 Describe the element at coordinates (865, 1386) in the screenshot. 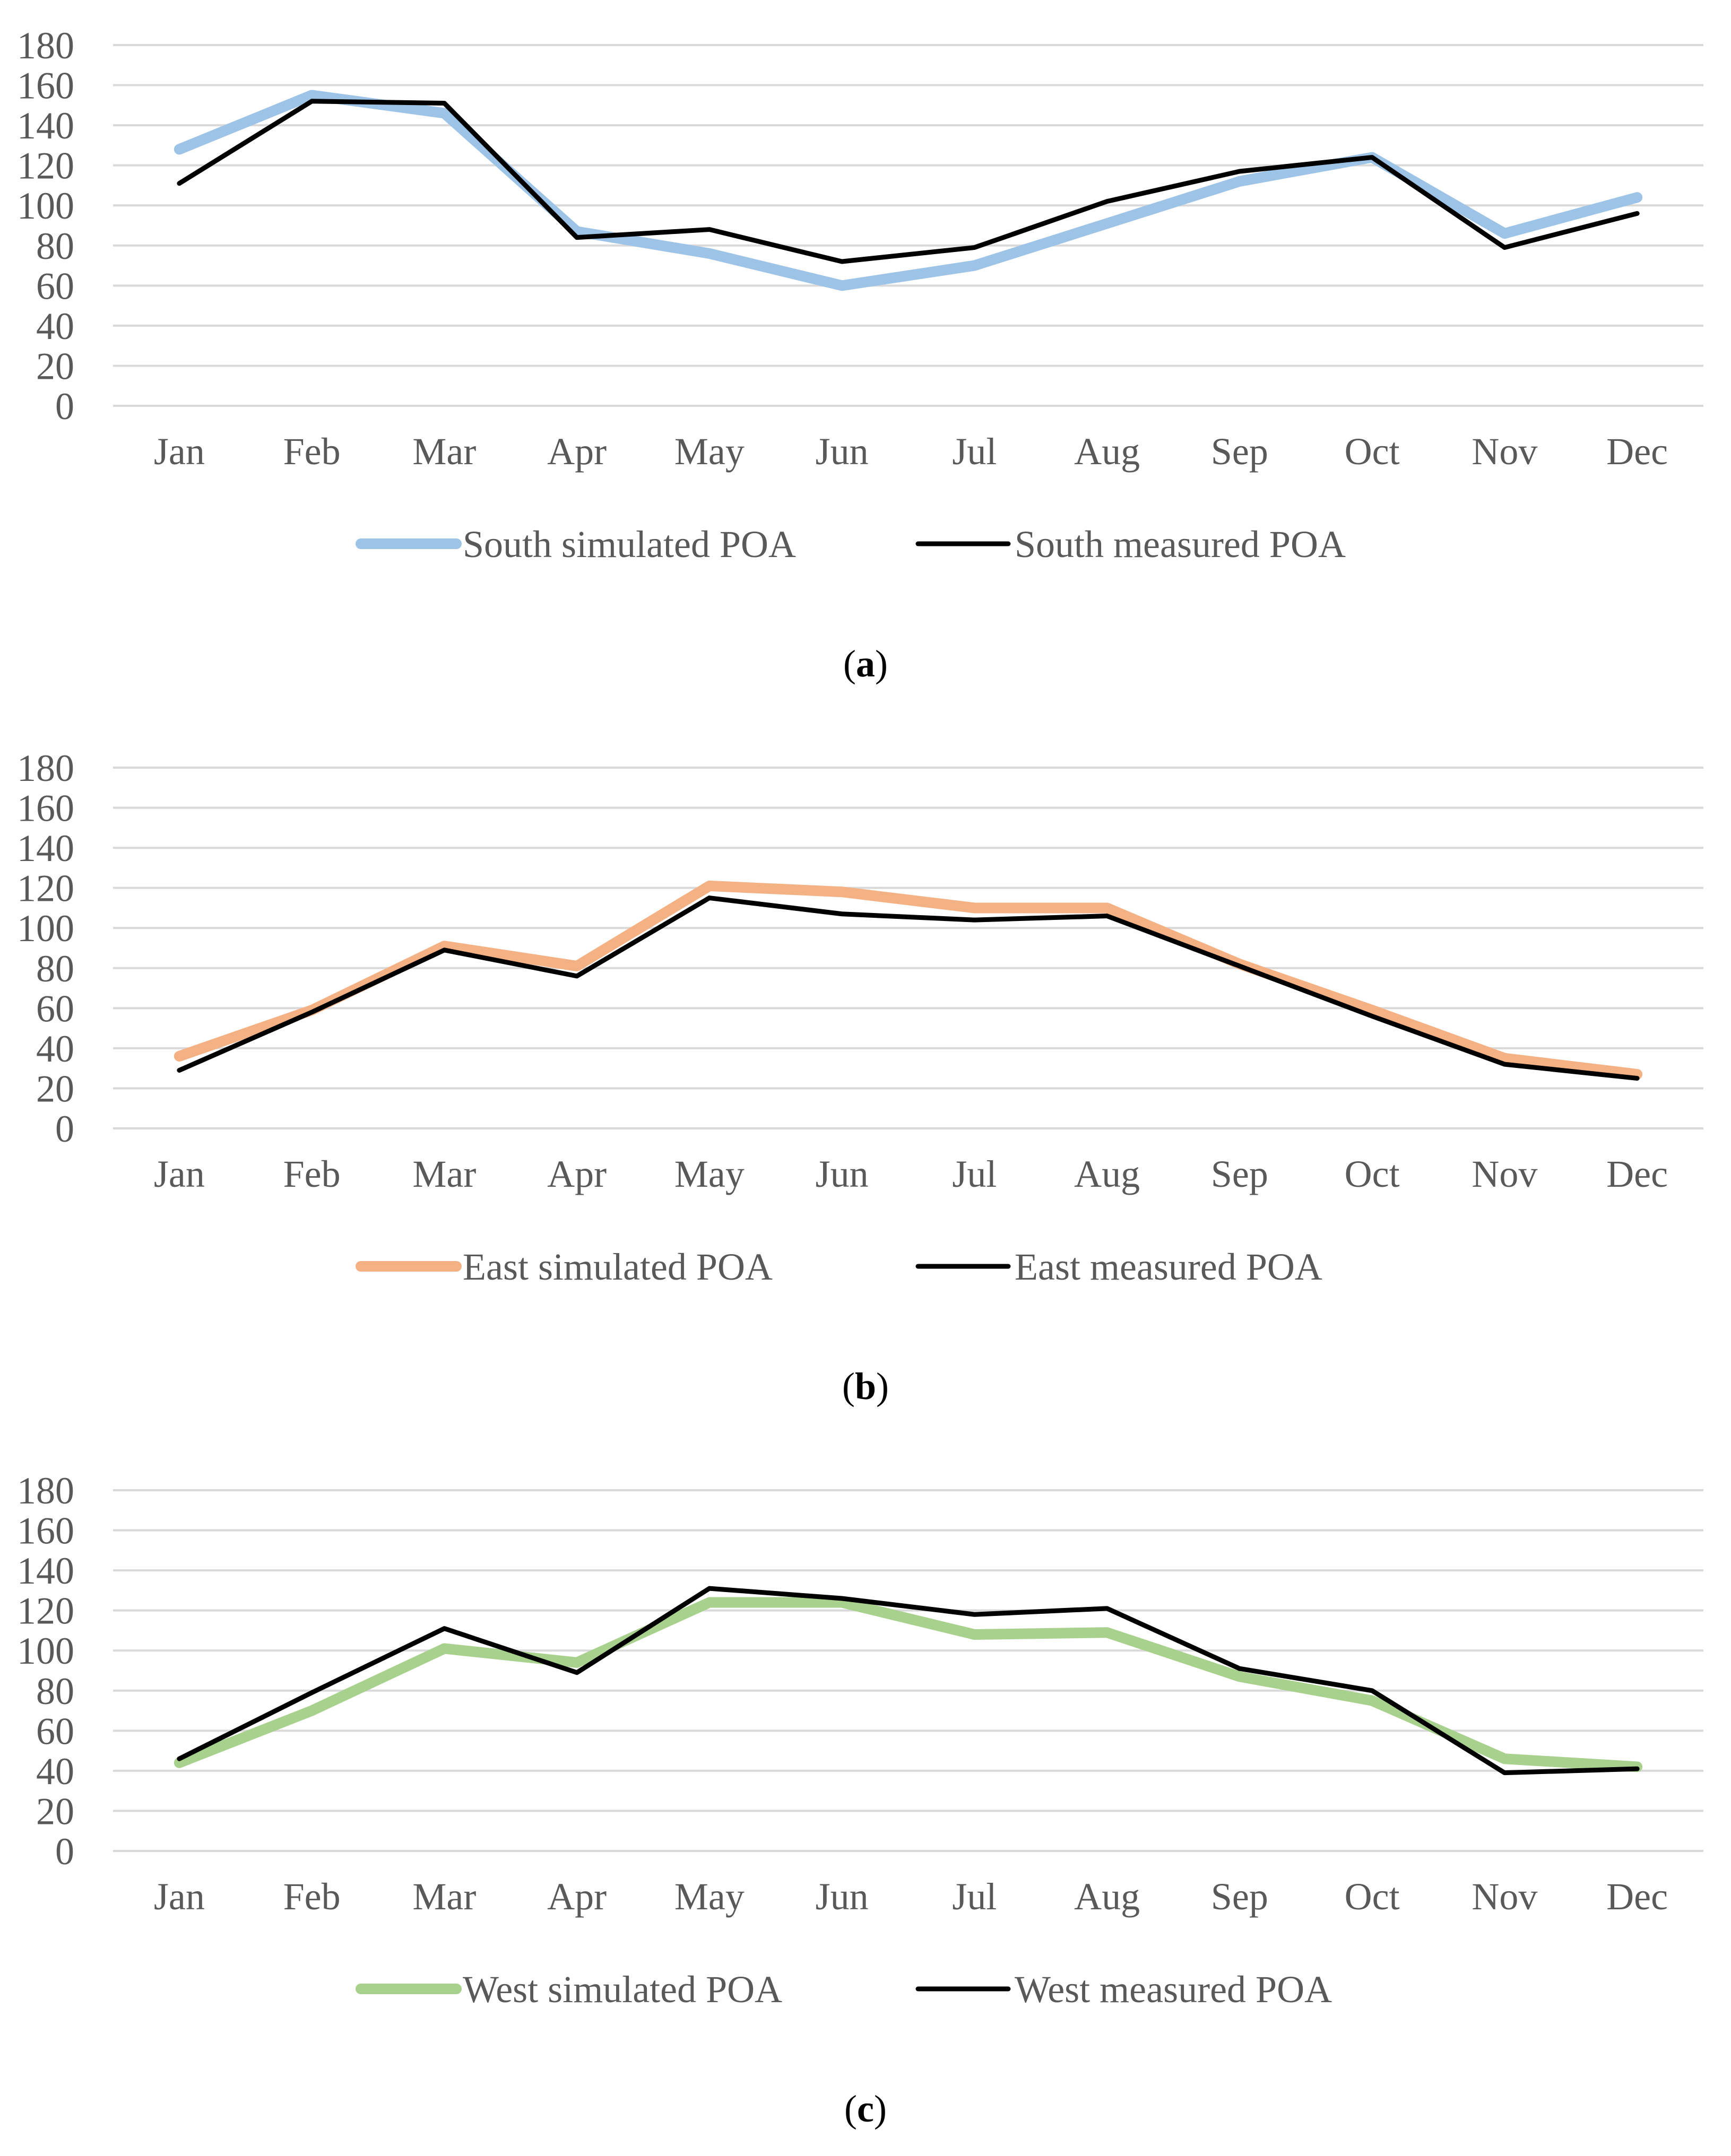

I see `panel-caption: (b)` at that location.